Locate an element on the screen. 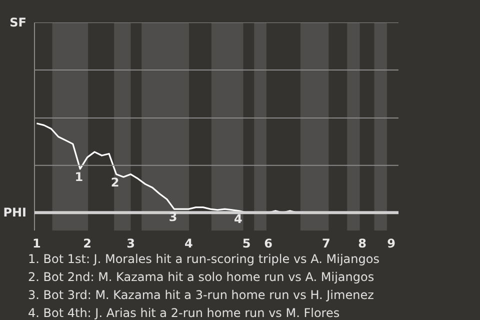  text: 2. Bot 2nd: M. Kazama hit a solo home run vs A. Mijangos is located at coordinates (201, 277).